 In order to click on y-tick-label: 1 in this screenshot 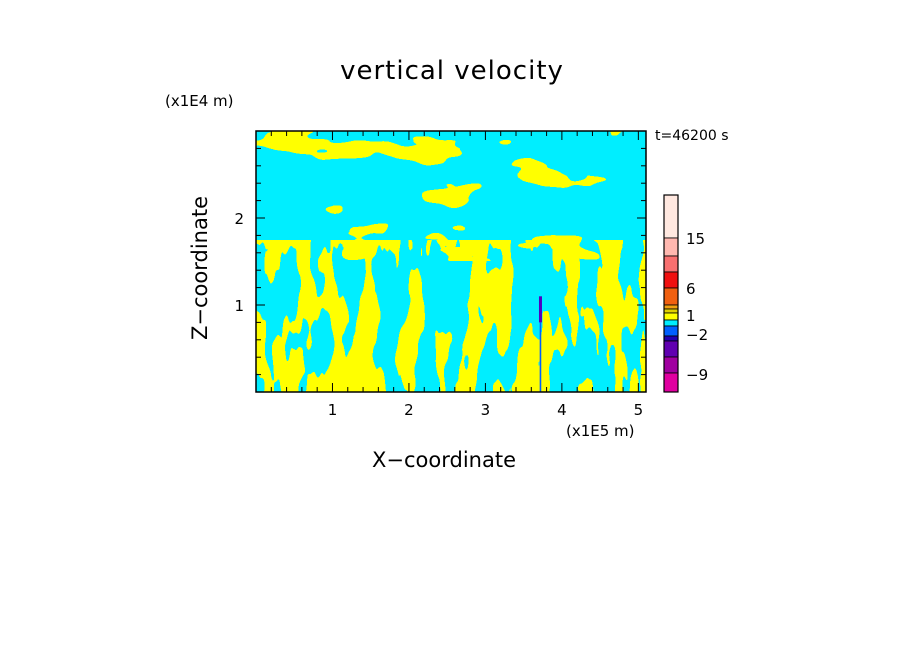, I will do `click(239, 306)`.